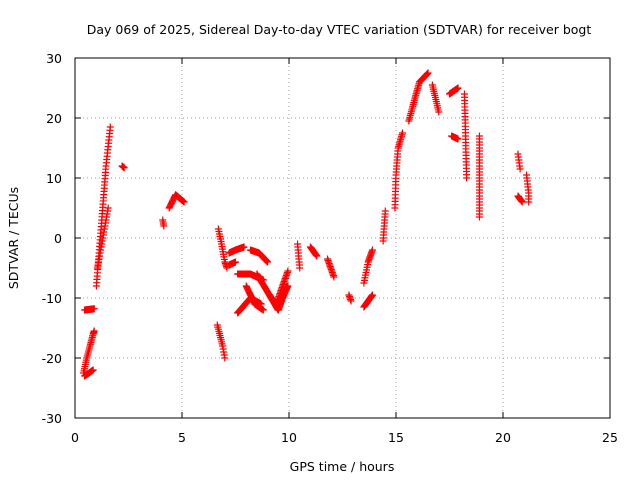  I want to click on x-tick-label: 15, so click(396, 437).